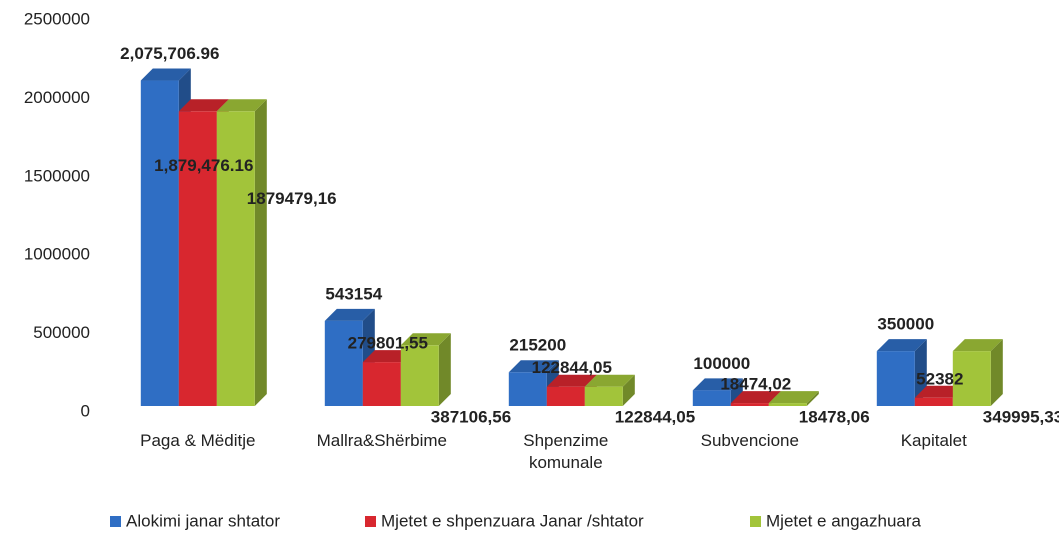 This screenshot has height=536, width=1059. Describe the element at coordinates (566, 451) in the screenshot. I see `x-tick-label: Shpenzime komunale` at that location.